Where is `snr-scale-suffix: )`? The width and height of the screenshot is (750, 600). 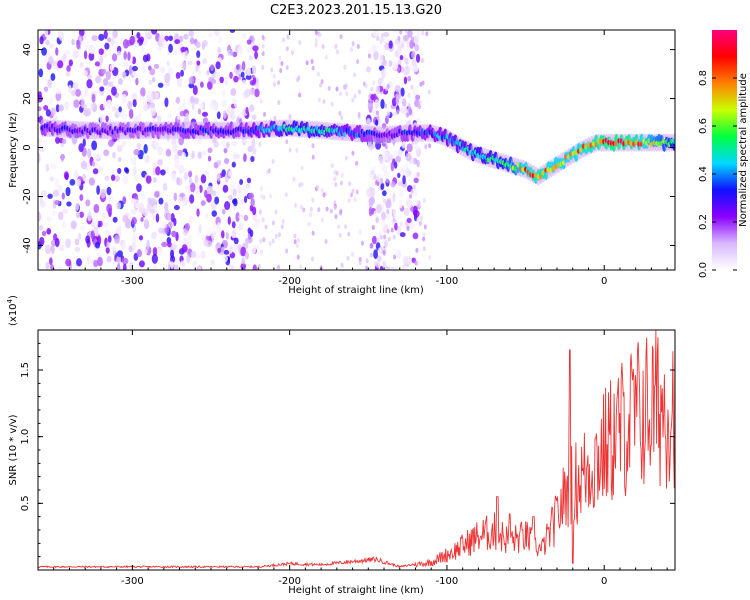 snr-scale-suffix: ) is located at coordinates (13, 297).